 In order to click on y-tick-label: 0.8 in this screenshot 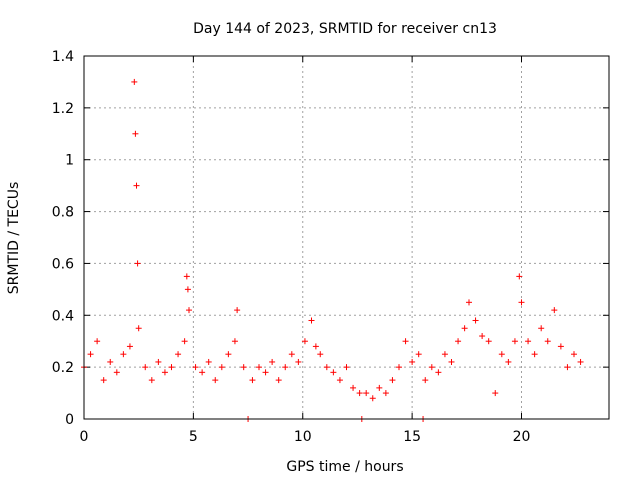, I will do `click(63, 213)`.